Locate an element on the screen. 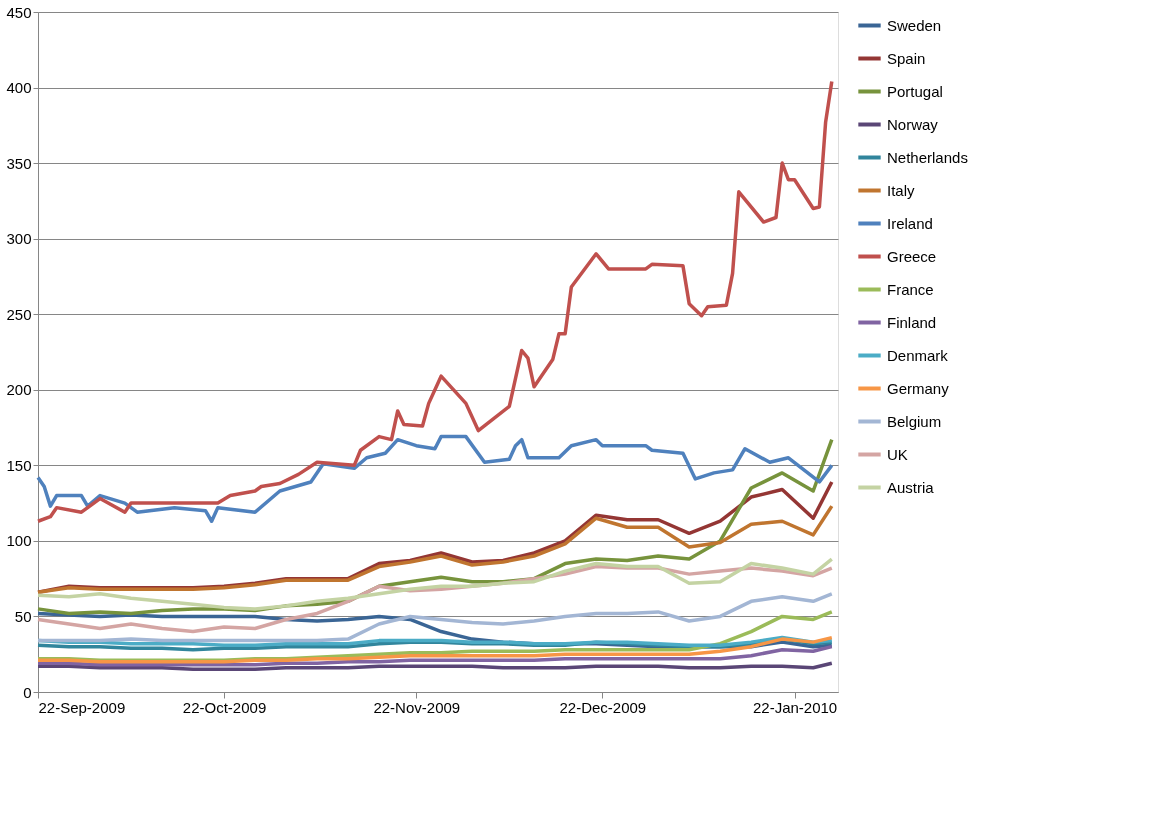 This screenshot has width=1168, height=829. legend-label: France is located at coordinates (910, 289).